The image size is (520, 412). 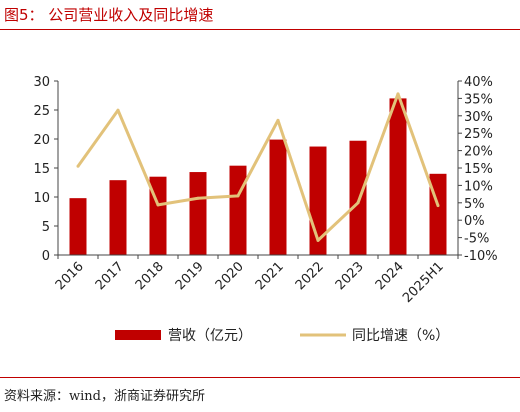 I want to click on left-tick-label: 15, so click(x=41, y=169).